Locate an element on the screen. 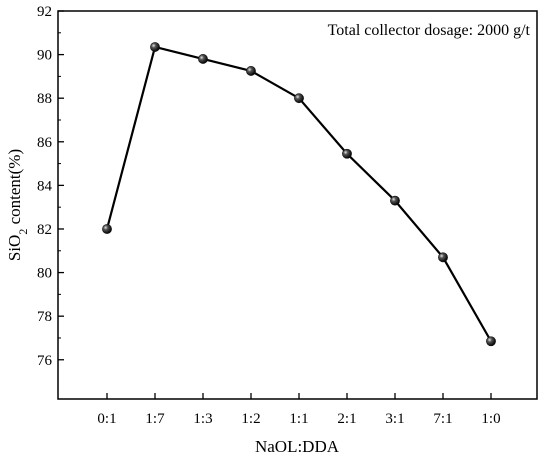 The image size is (550, 461). x-tick-label: 1:2 is located at coordinates (250, 419).